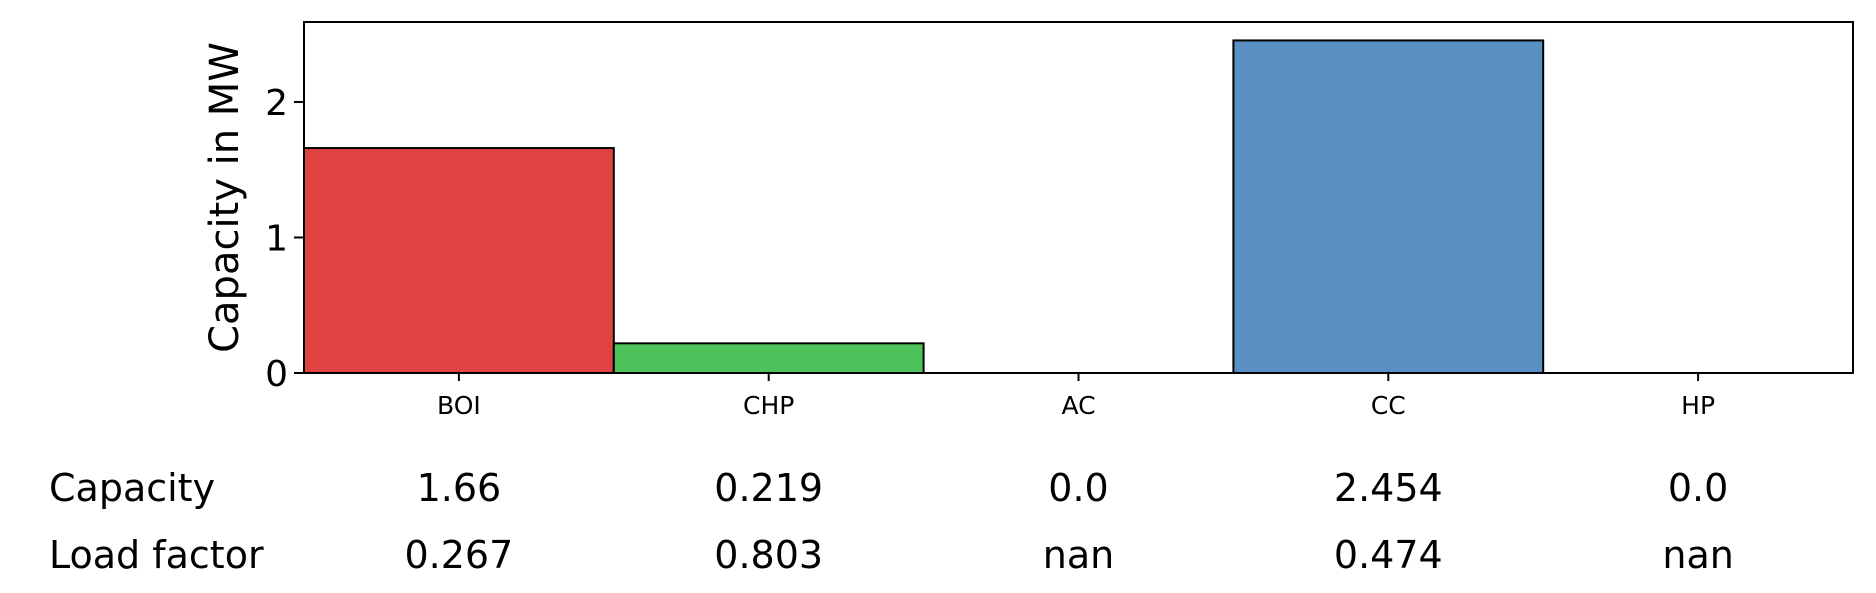  I want to click on table-row-label: Capacity, so click(132, 488).